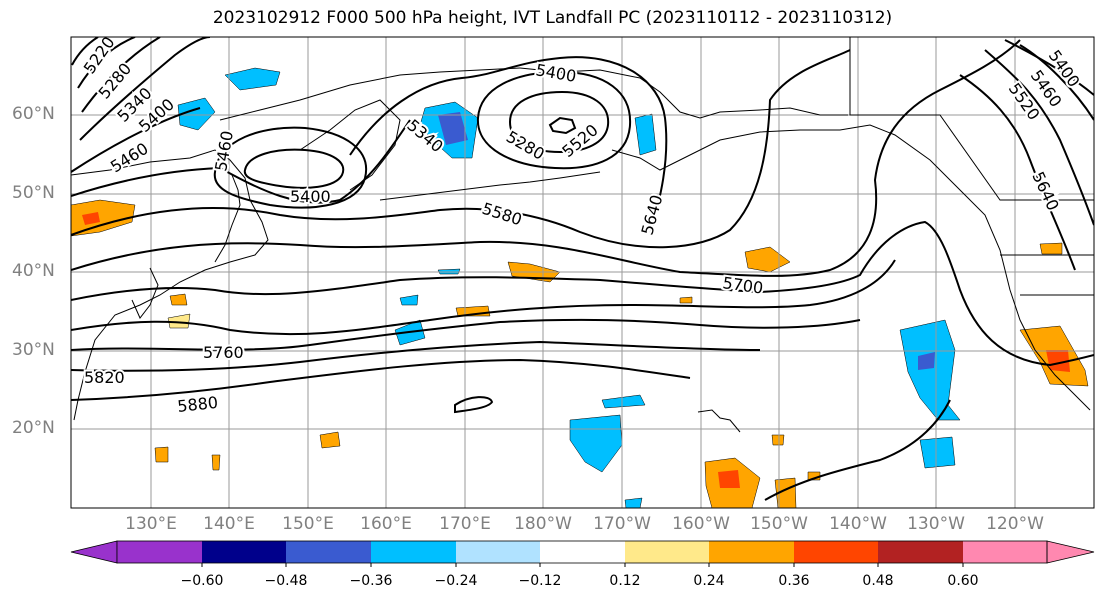  Describe the element at coordinates (1070, 552) in the screenshot. I see `colorbar-extend-high` at that location.